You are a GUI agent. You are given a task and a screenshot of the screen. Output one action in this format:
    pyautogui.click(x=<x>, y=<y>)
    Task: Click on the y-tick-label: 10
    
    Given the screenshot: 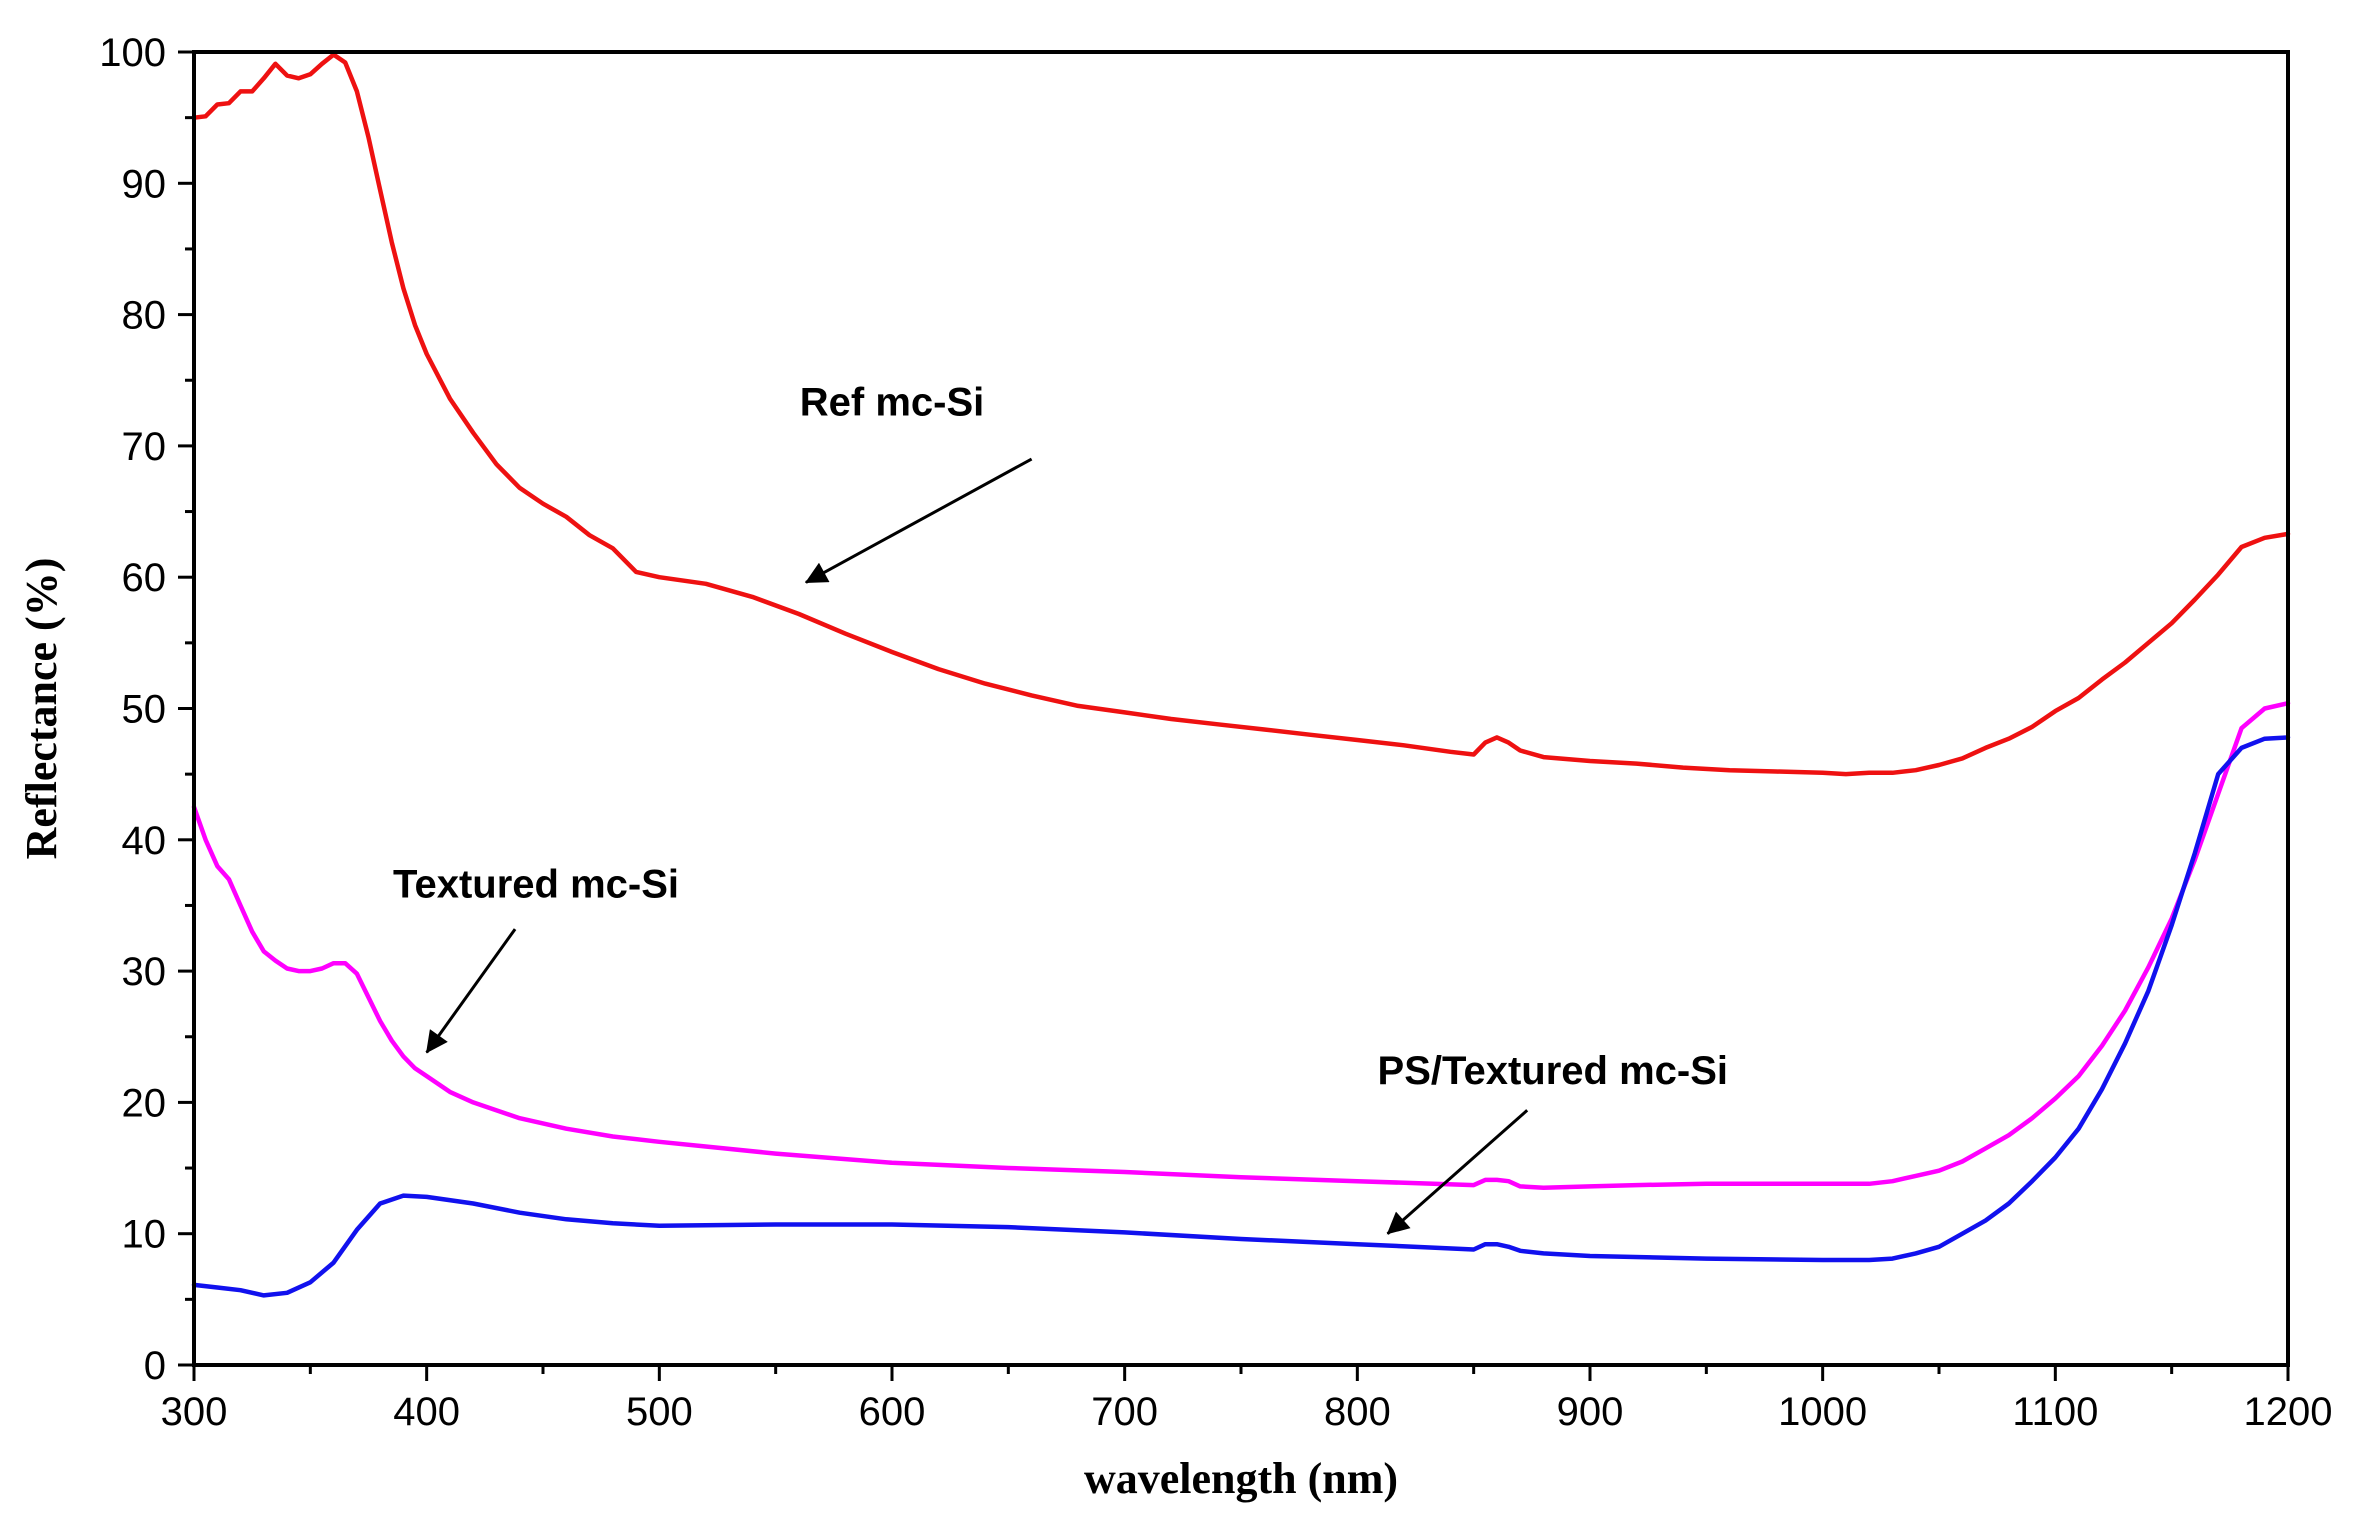 What is the action you would take?
    pyautogui.click(x=144, y=1235)
    